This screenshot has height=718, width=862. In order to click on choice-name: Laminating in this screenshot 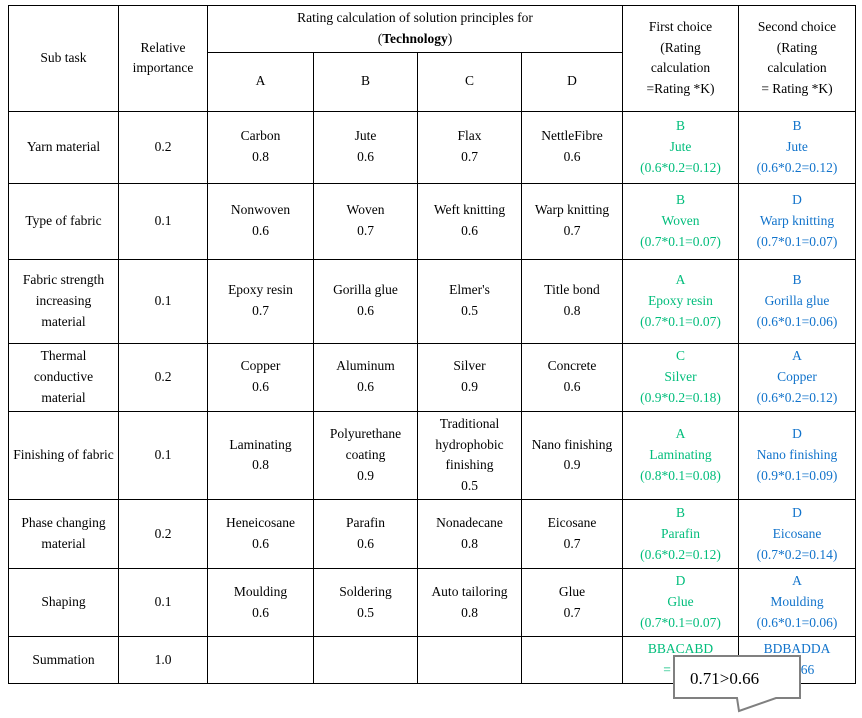, I will do `click(680, 454)`.